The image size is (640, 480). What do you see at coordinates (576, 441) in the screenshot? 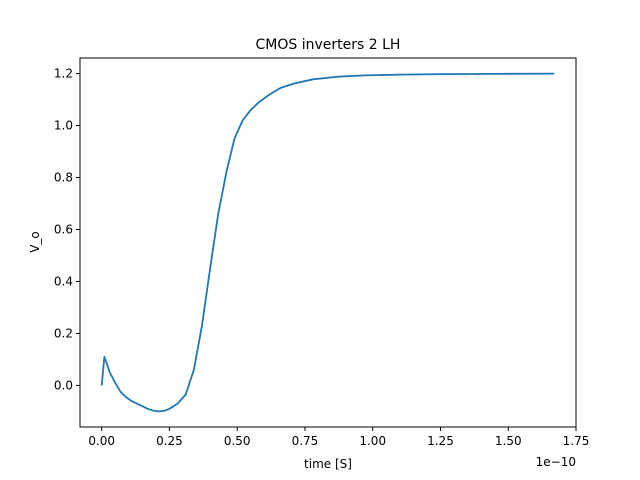
I see `x-tick-label: 1.75` at bounding box center [576, 441].